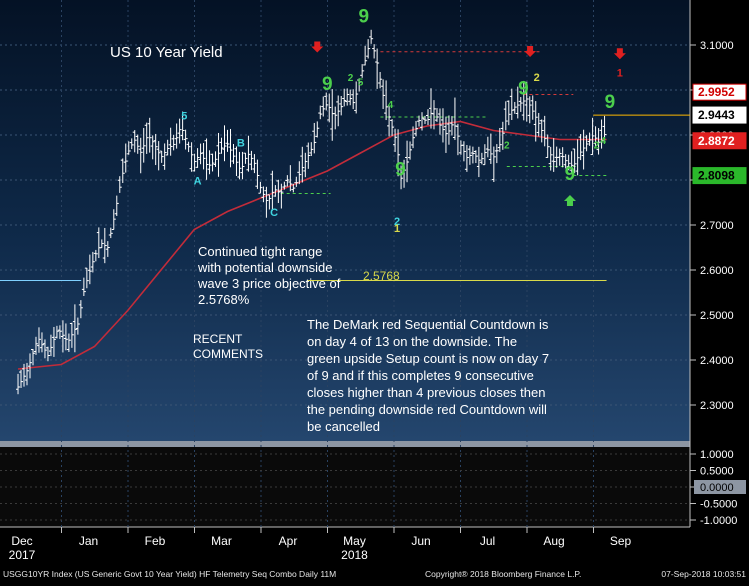 Image resolution: width=749 pixels, height=586 pixels. I want to click on x-tick-label: Mar, so click(221, 541).